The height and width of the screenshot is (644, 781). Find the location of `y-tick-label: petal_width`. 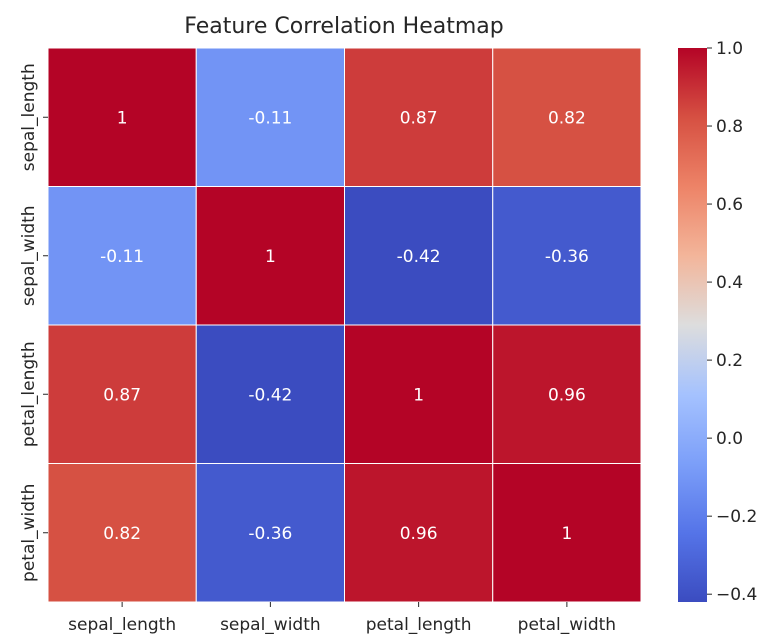

y-tick-label: petal_width is located at coordinates (29, 533).